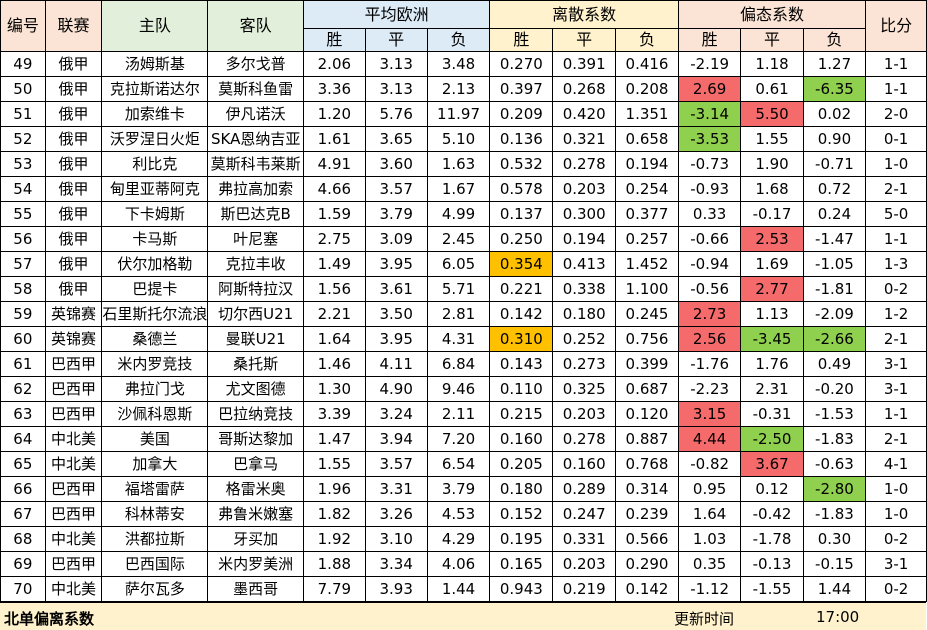 The image size is (927, 630). I want to click on cell-skew-lose: -1.83, so click(834, 439).